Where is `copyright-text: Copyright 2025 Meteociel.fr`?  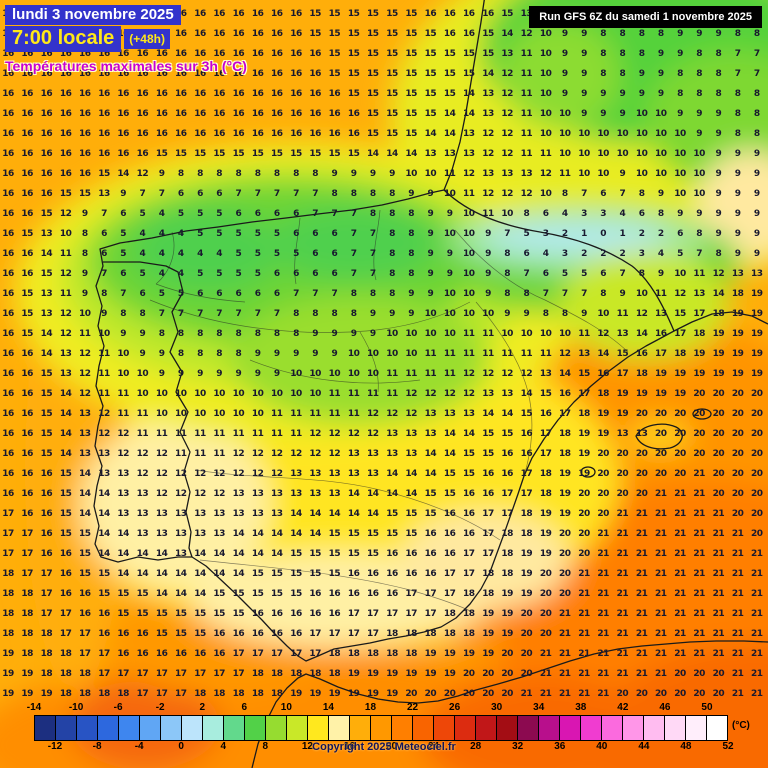 copyright-text: Copyright 2025 Meteociel.fr is located at coordinates (384, 747).